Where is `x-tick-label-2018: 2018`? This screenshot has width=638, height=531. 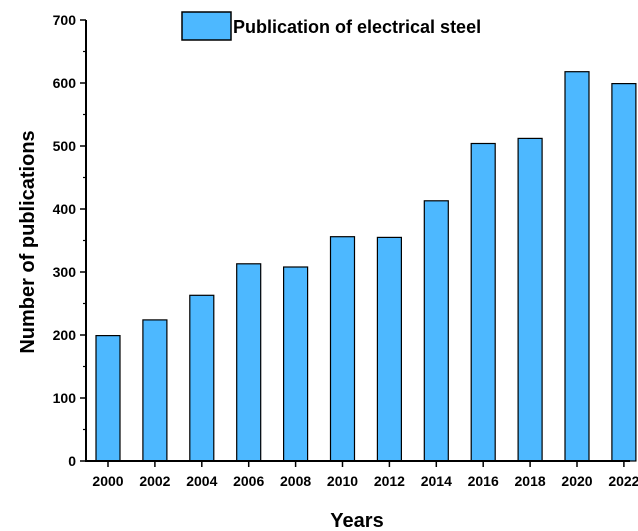
x-tick-label-2018: 2018 is located at coordinates (530, 481).